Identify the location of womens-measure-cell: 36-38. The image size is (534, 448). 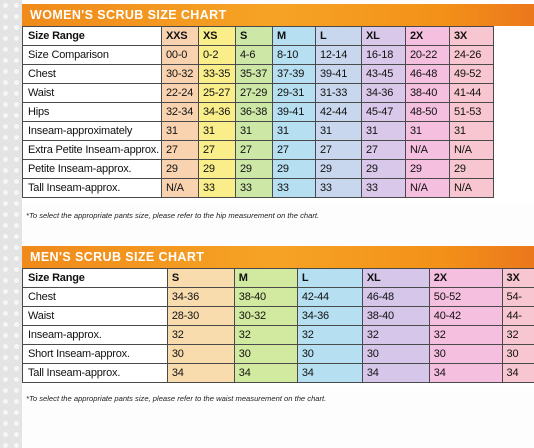
(254, 112).